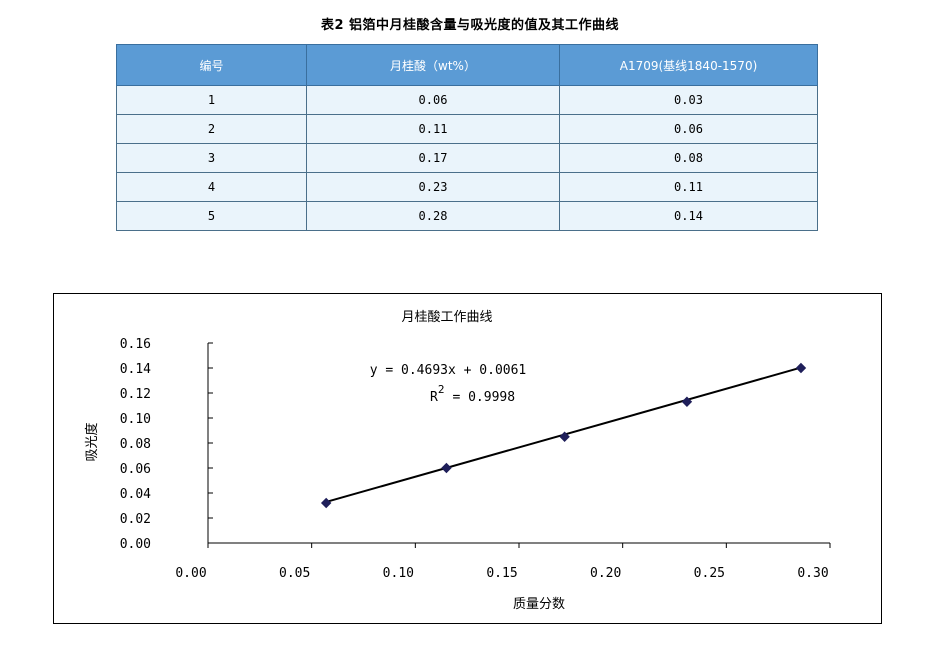 This screenshot has height=648, width=940. I want to click on cell-id: 3, so click(211, 158).